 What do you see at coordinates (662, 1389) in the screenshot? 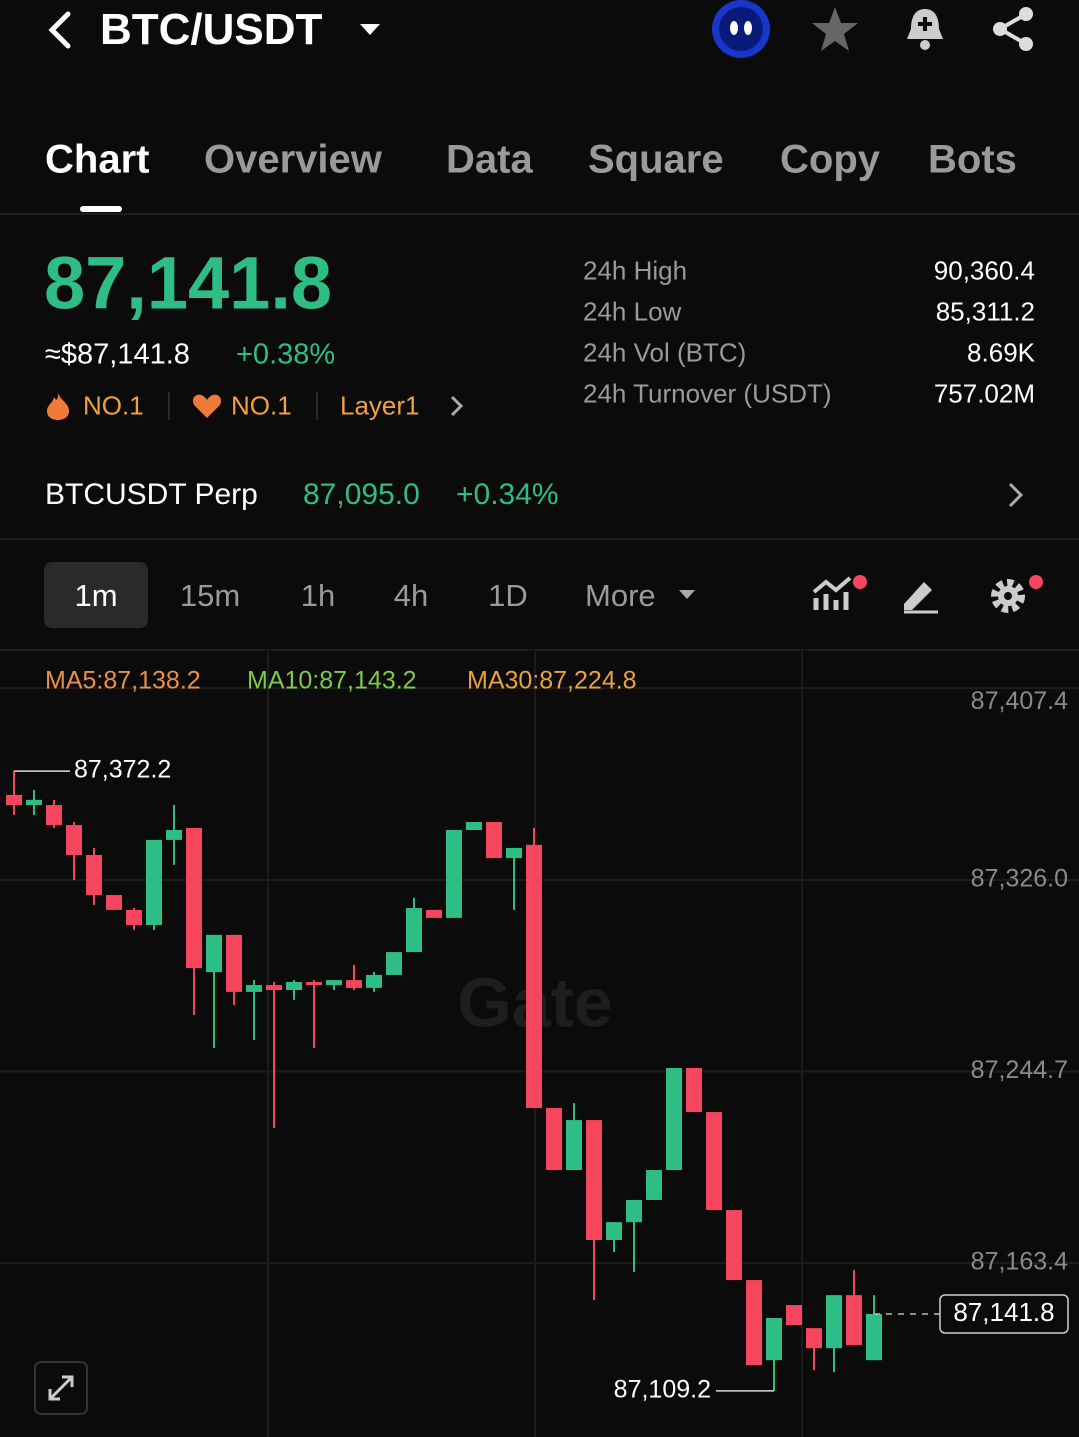
I see `low-marker-label: 87,109.2` at bounding box center [662, 1389].